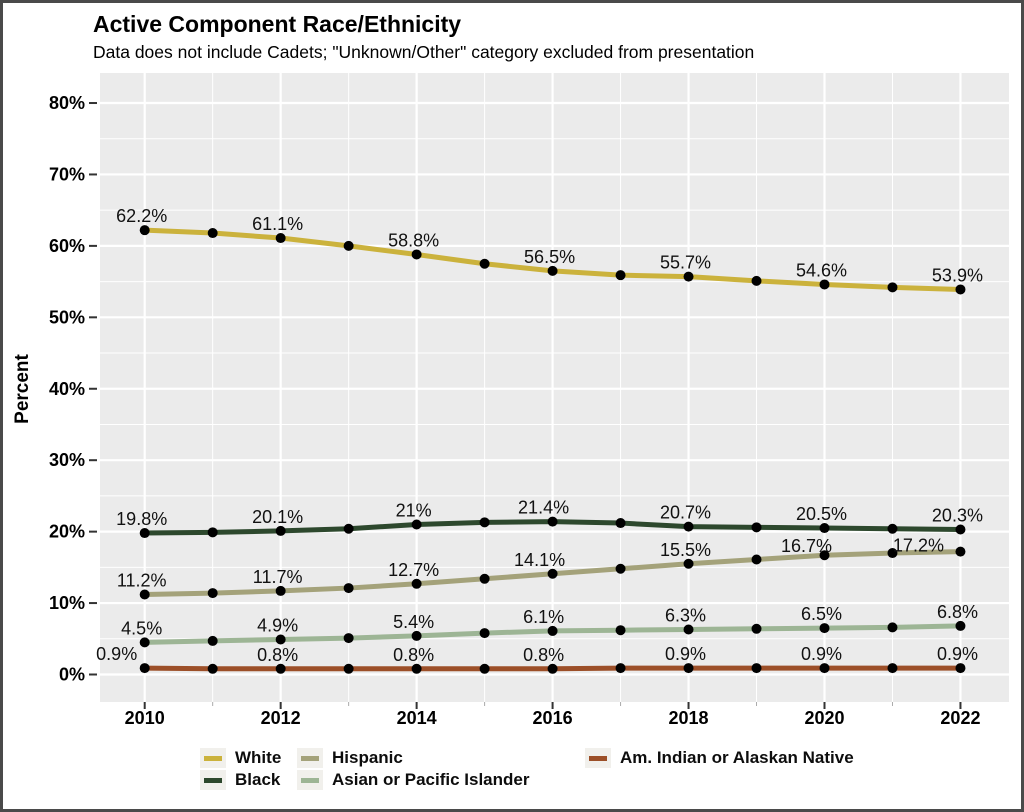 The height and width of the screenshot is (812, 1024). I want to click on y-tick-label: 50%, so click(67, 317).